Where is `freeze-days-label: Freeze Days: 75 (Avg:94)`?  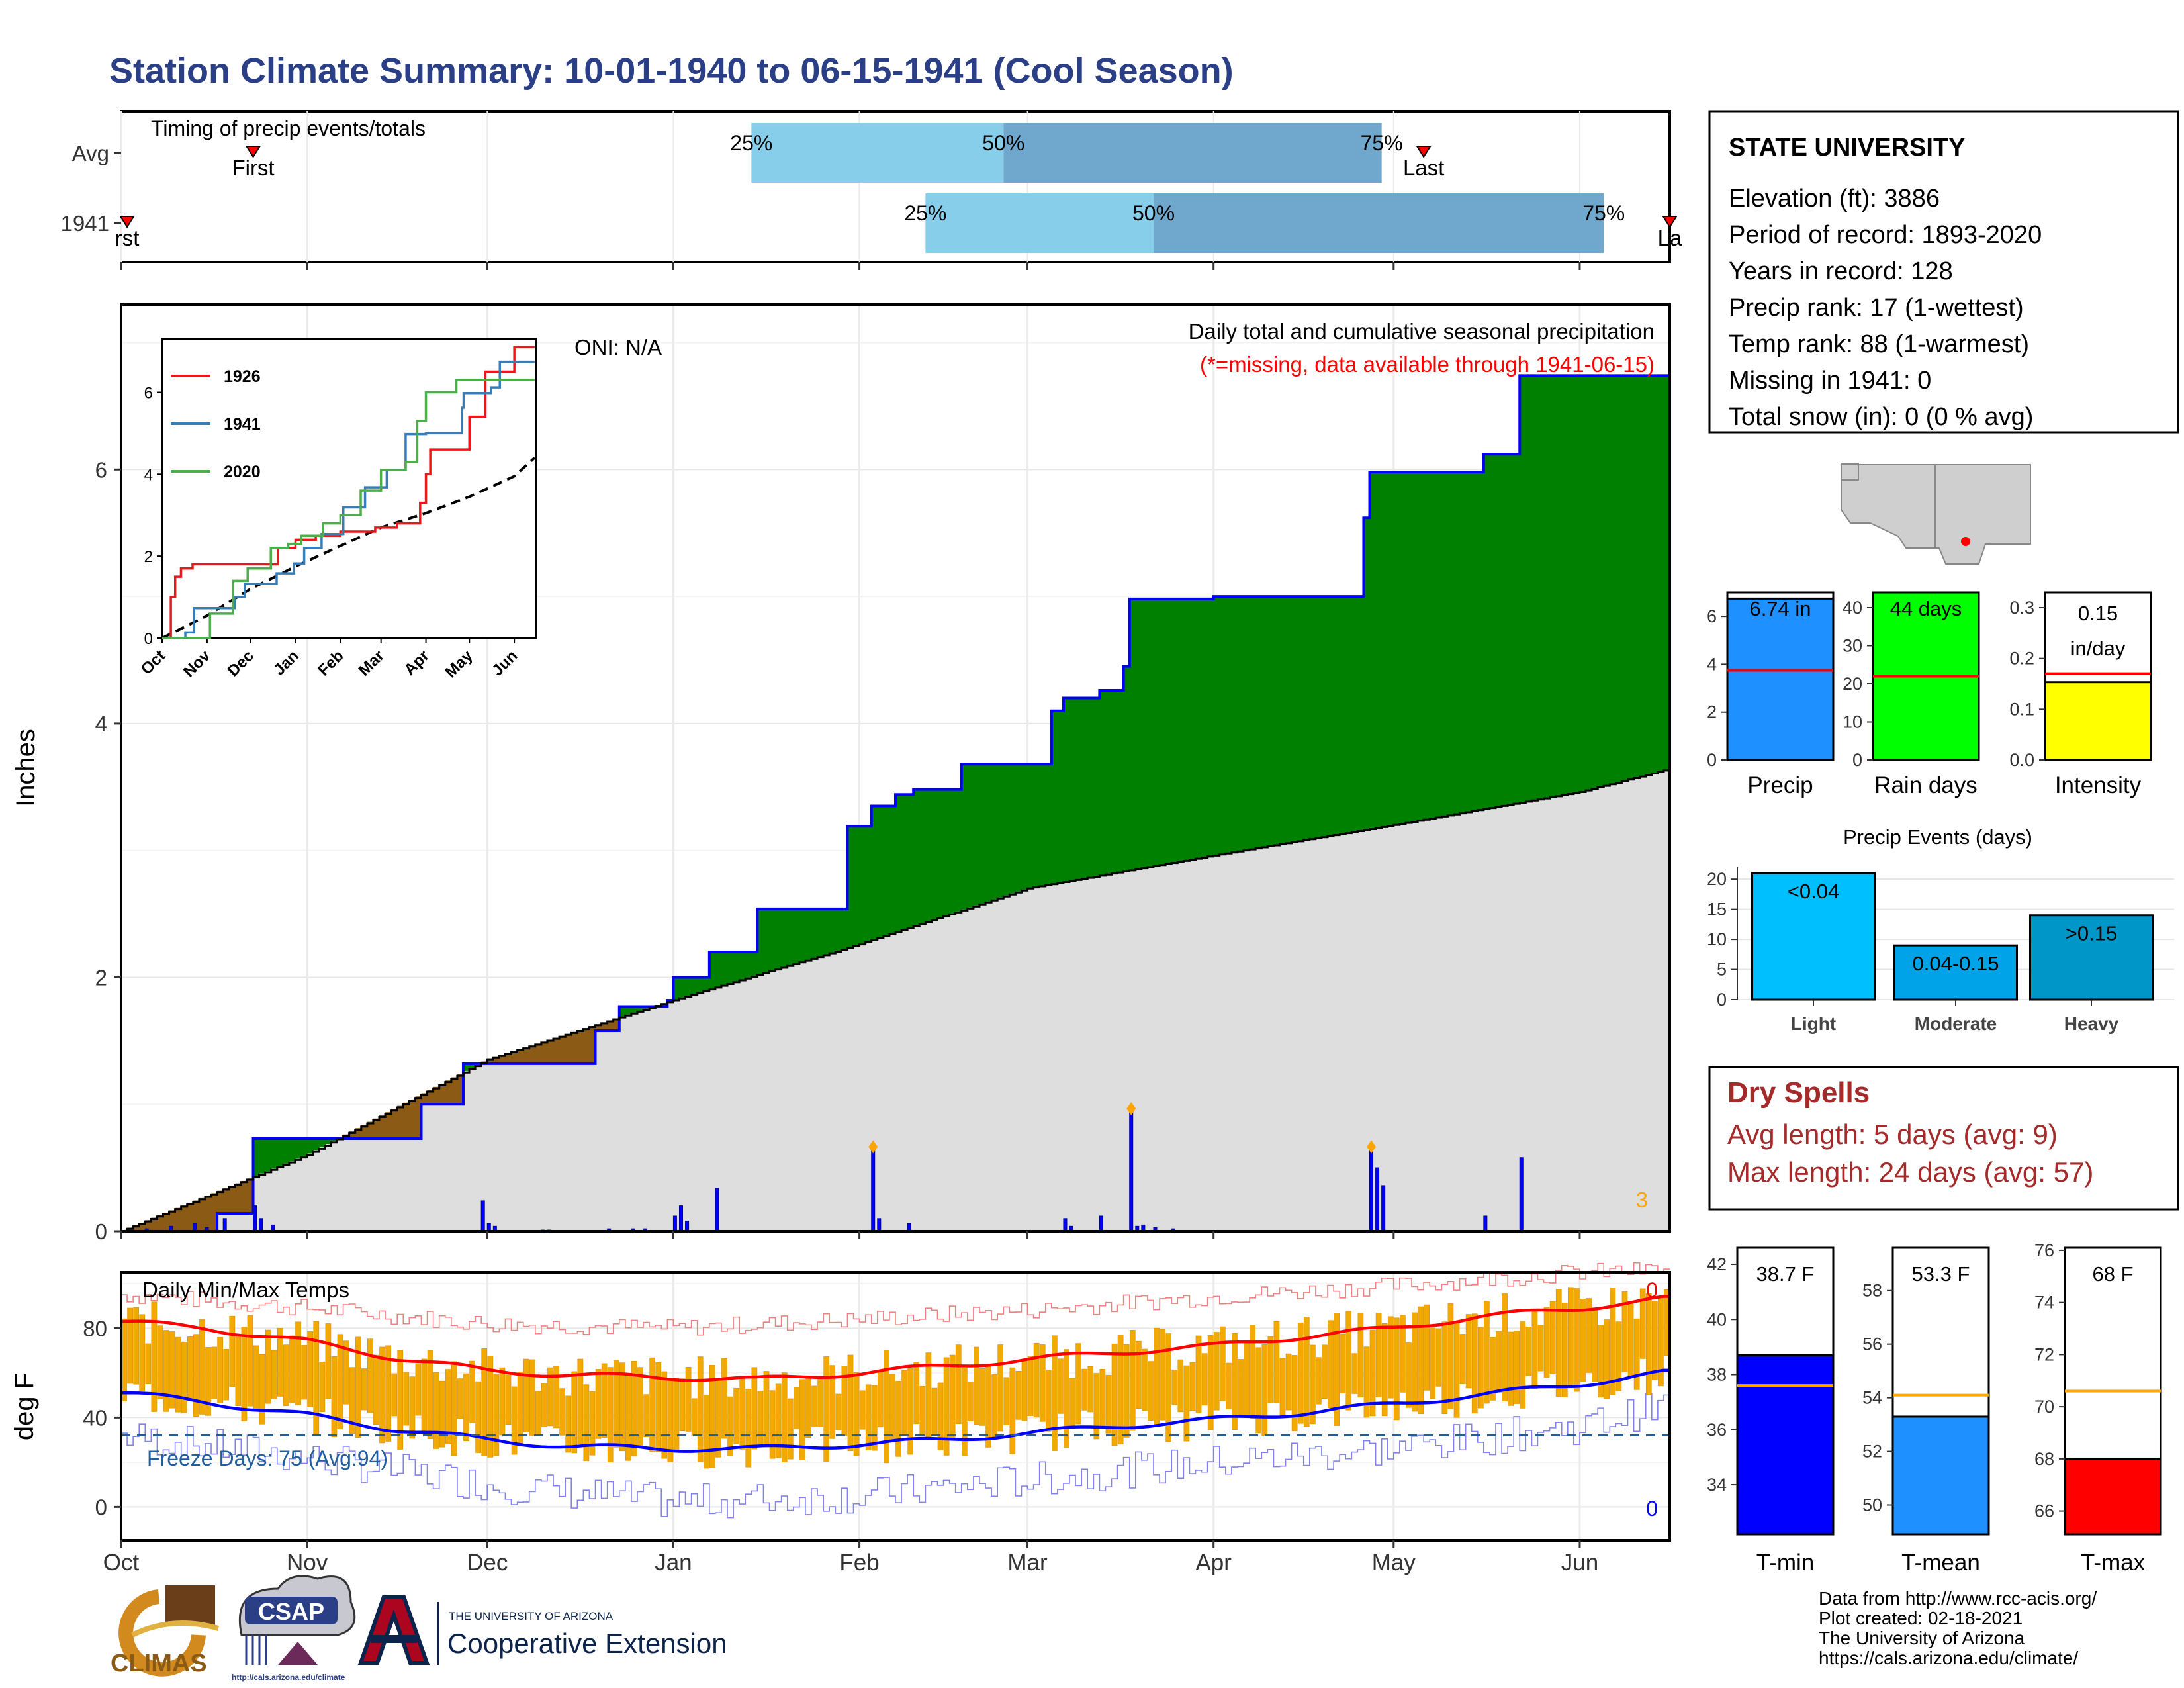
freeze-days-label: Freeze Days: 75 (Avg:94) is located at coordinates (267, 1458).